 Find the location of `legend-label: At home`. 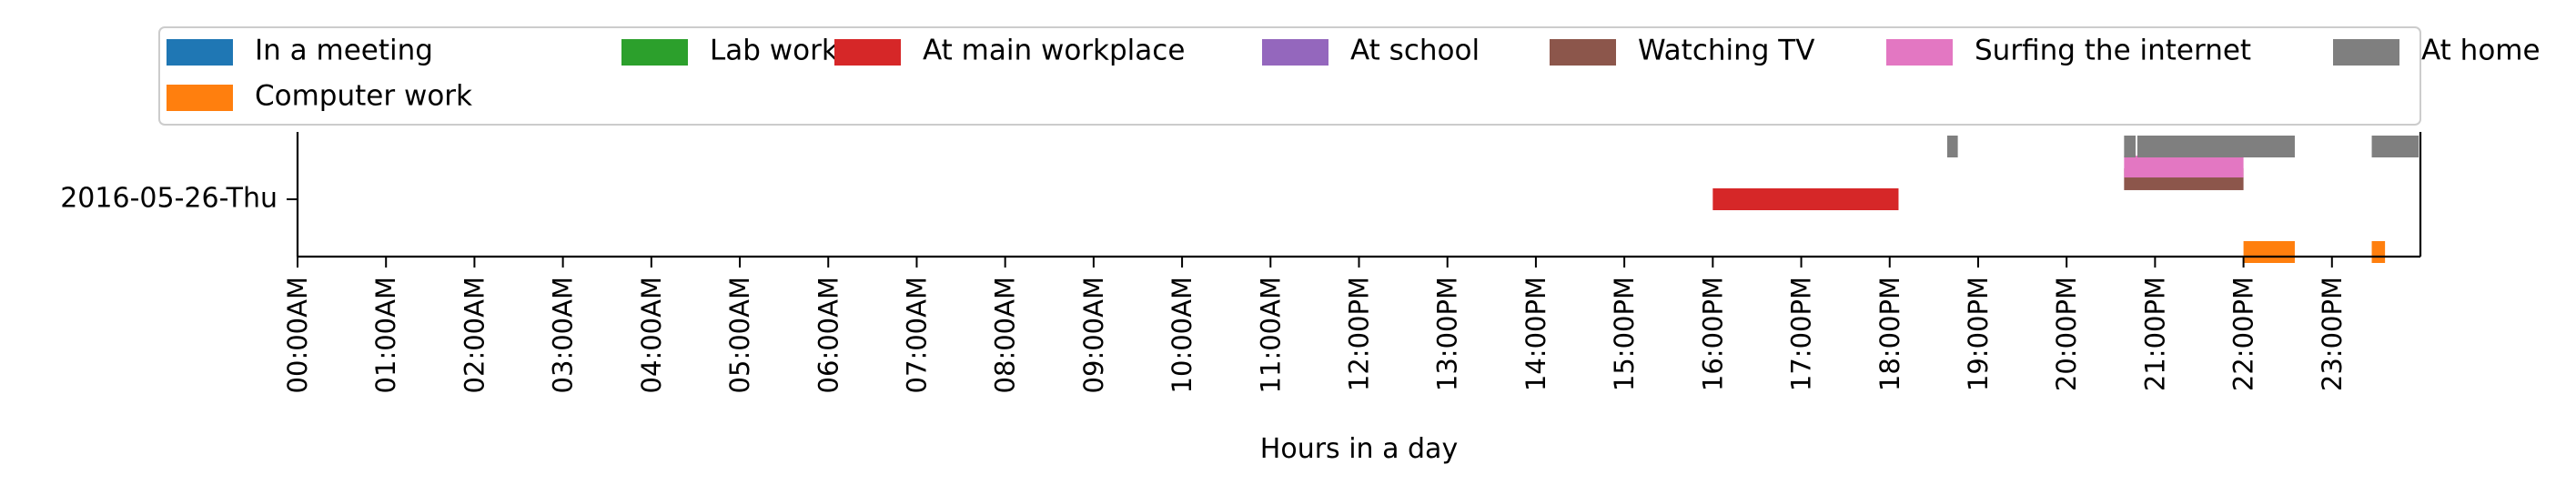

legend-label: At home is located at coordinates (2481, 51).